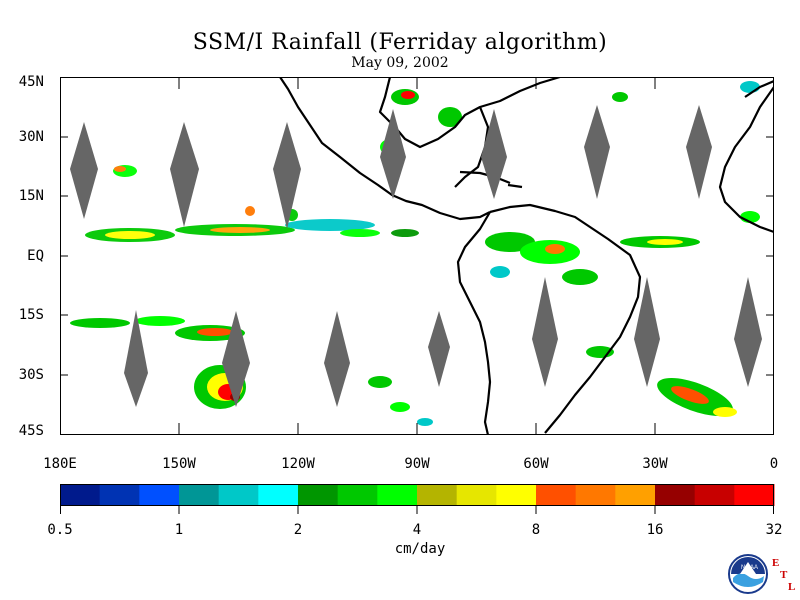 The image size is (800, 600). What do you see at coordinates (774, 530) in the screenshot?
I see `colorbar-label-32: 32` at bounding box center [774, 530].